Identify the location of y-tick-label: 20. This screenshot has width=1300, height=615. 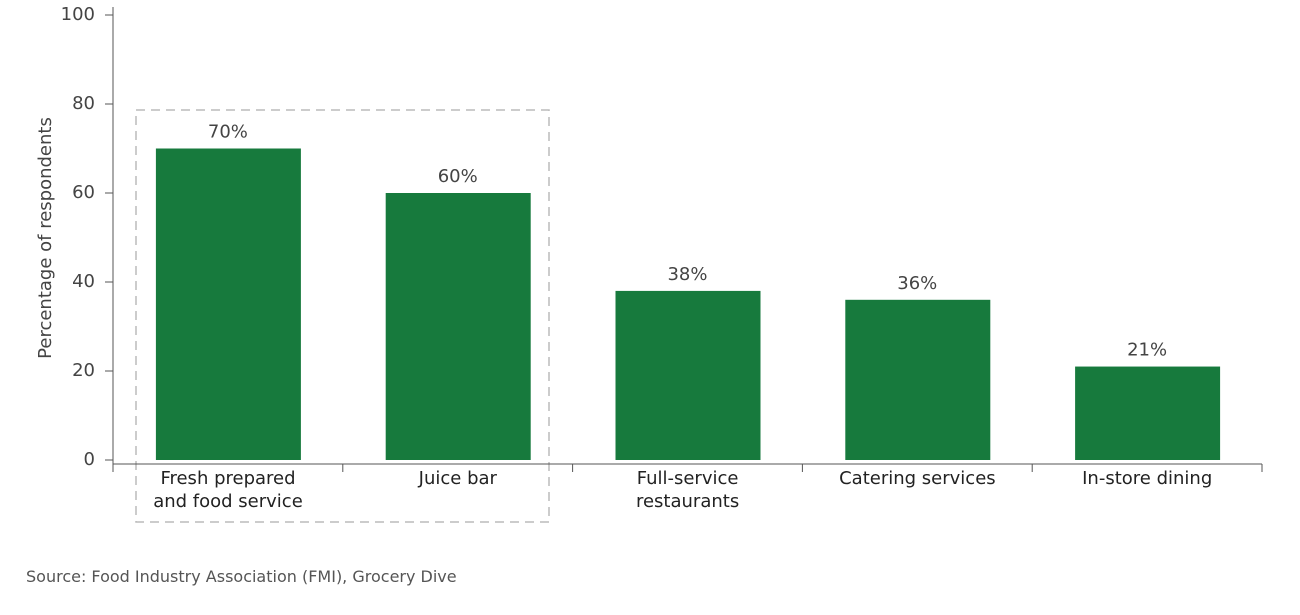
(83, 370).